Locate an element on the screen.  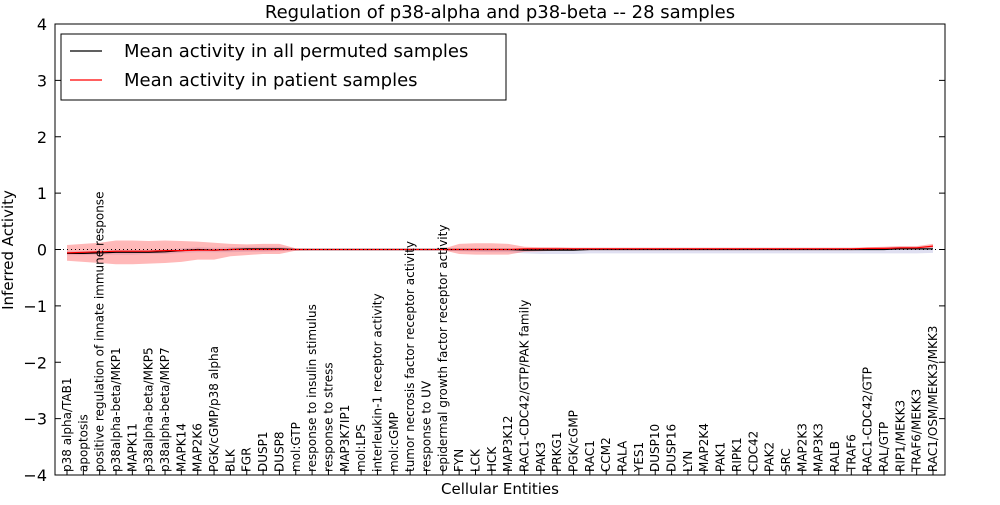
y-tick-label: −3 is located at coordinates (35, 419).